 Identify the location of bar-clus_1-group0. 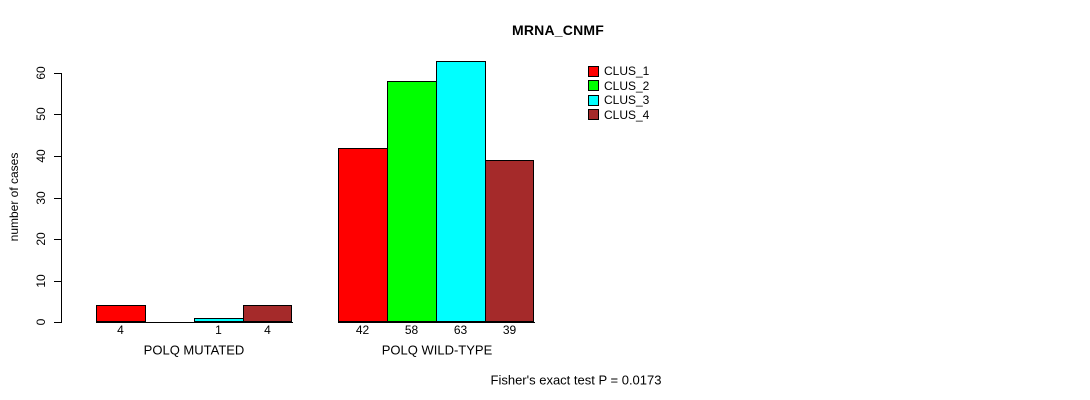
(121, 313).